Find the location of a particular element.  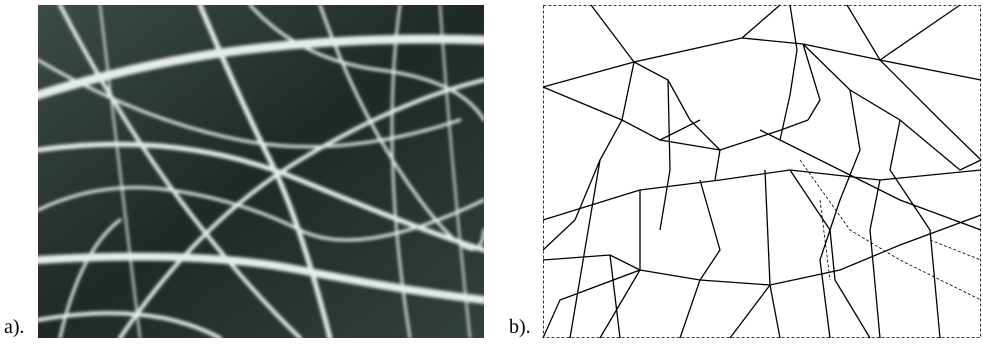

dashed-lines is located at coordinates (890, 230).